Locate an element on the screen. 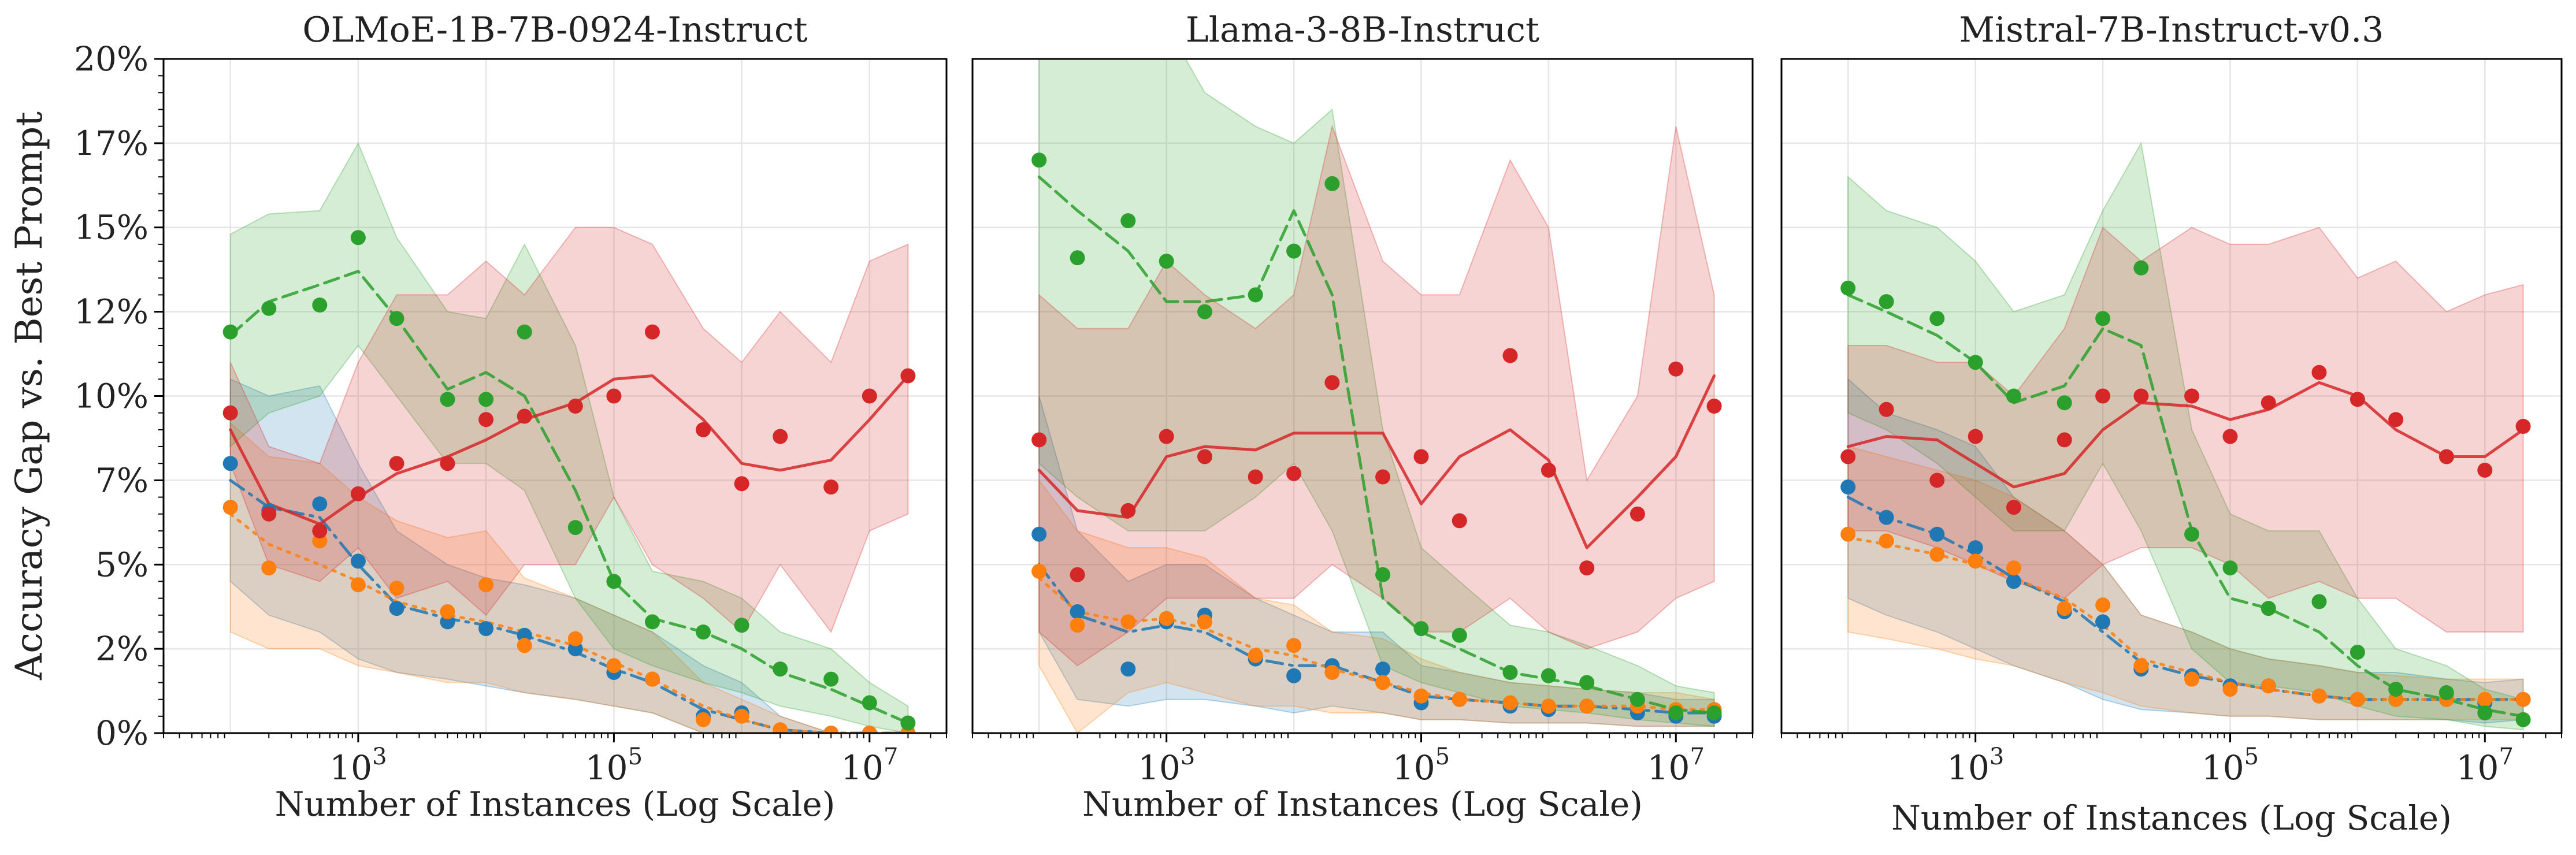 The height and width of the screenshot is (855, 2576). x-axis-label: Number of Instances (Log Scale) is located at coordinates (1363, 804).